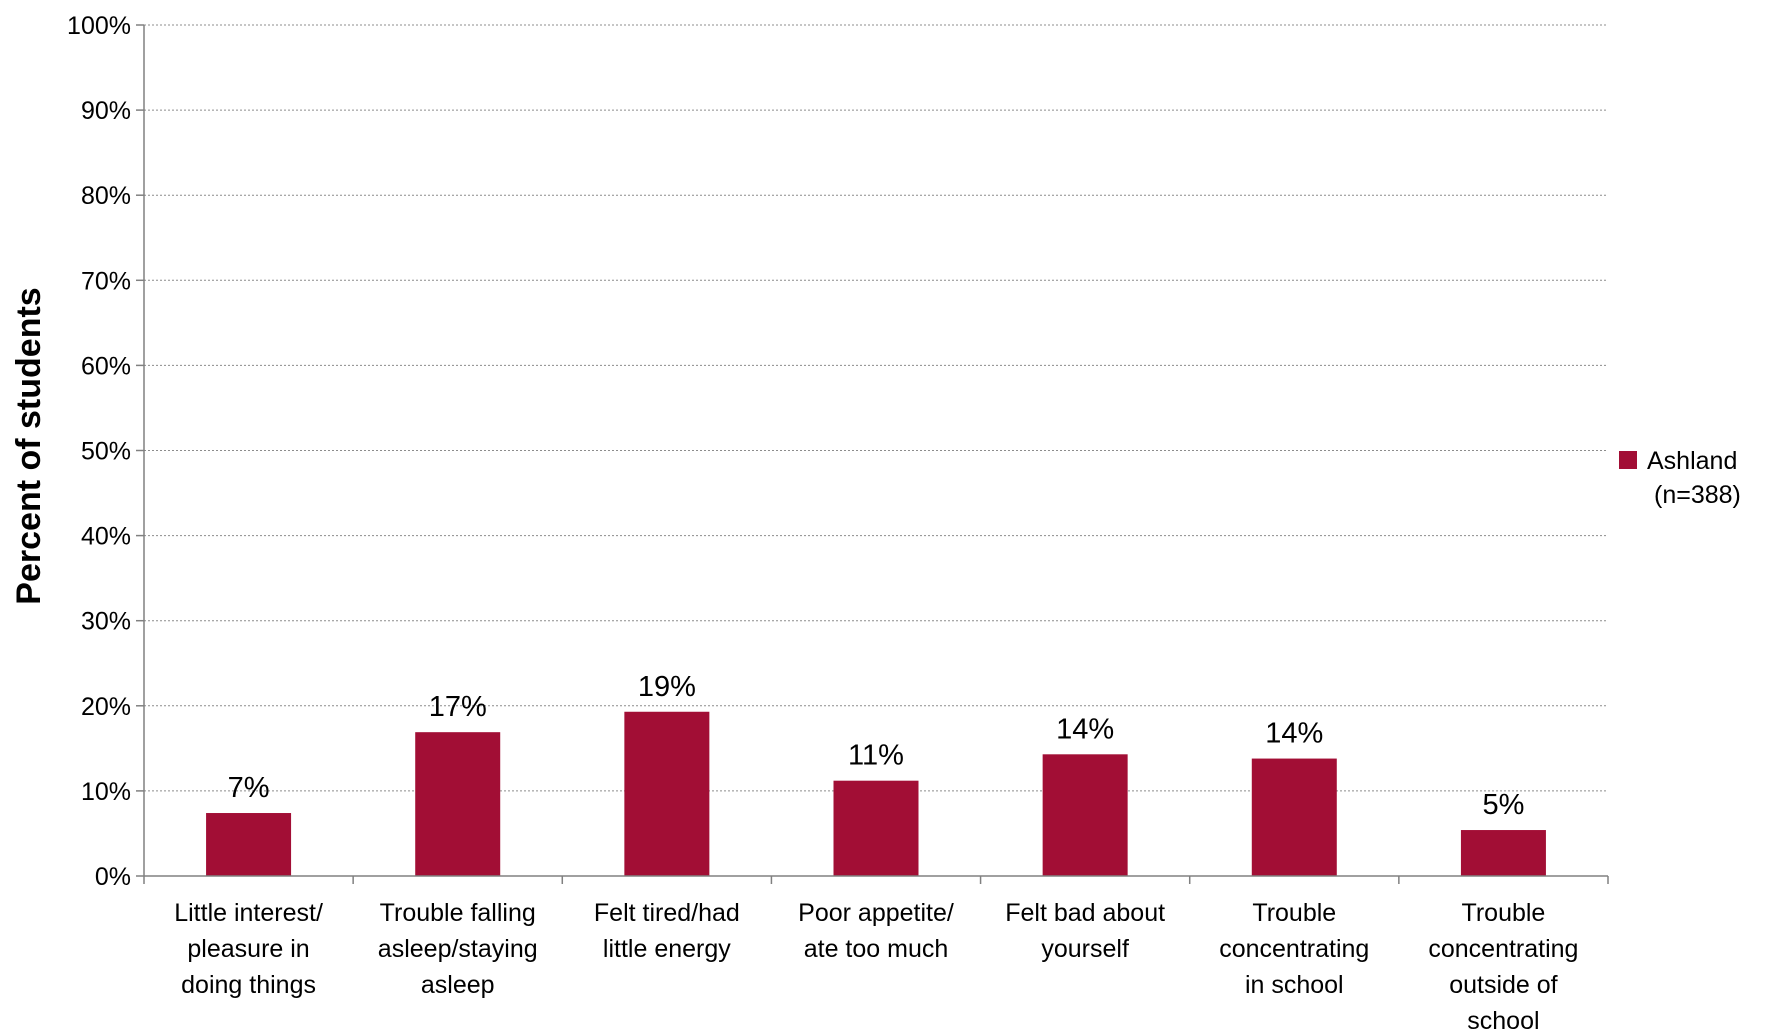  I want to click on data-label: 19%, so click(667, 687).